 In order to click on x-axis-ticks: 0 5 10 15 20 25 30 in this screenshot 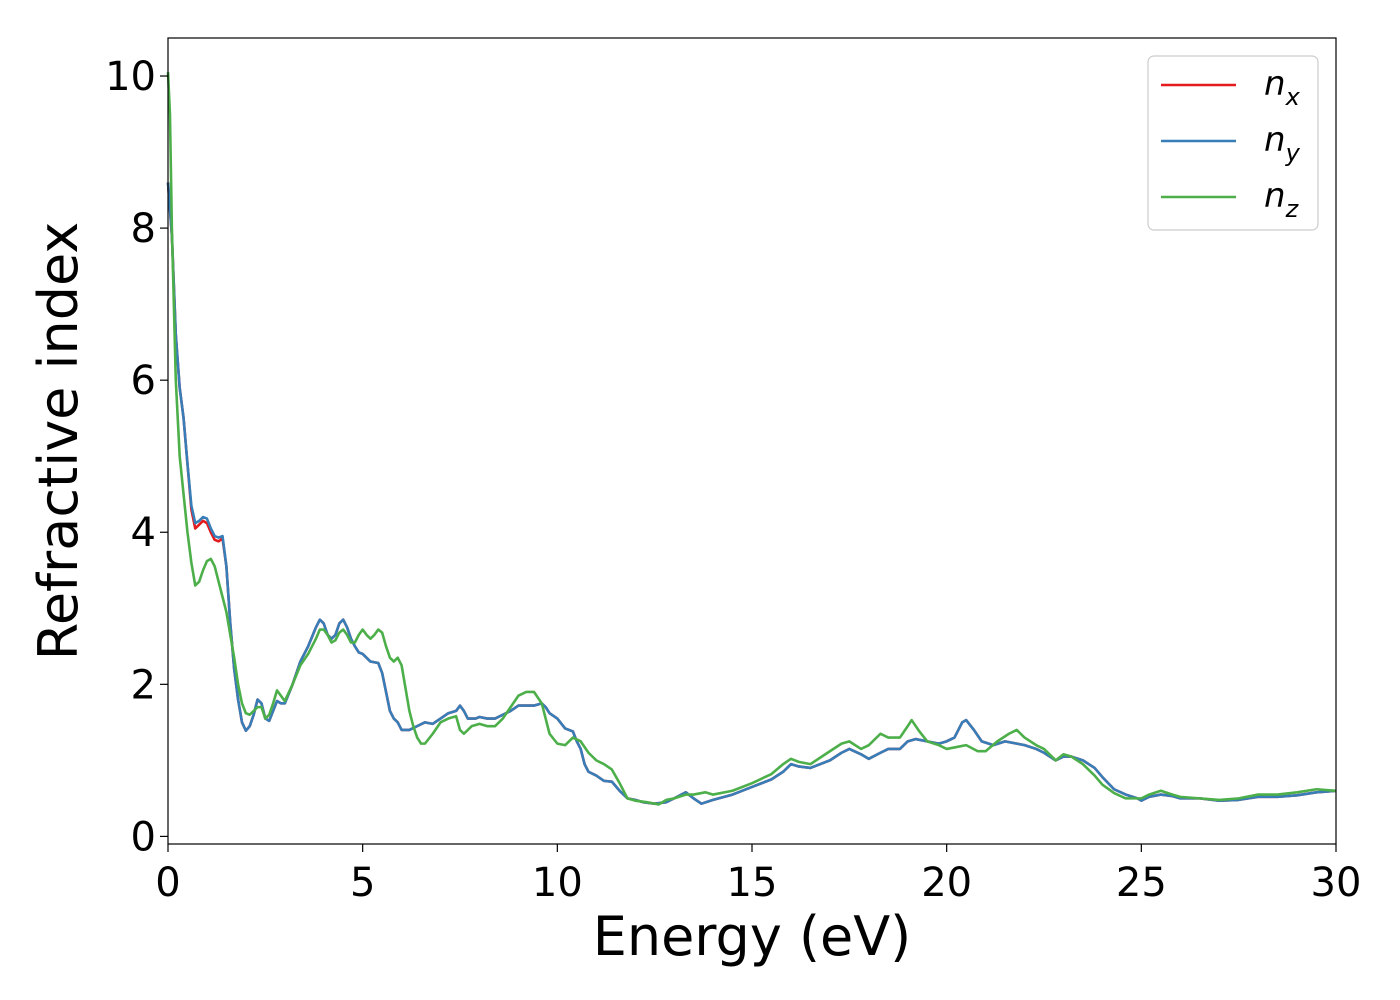, I will do `click(758, 875)`.